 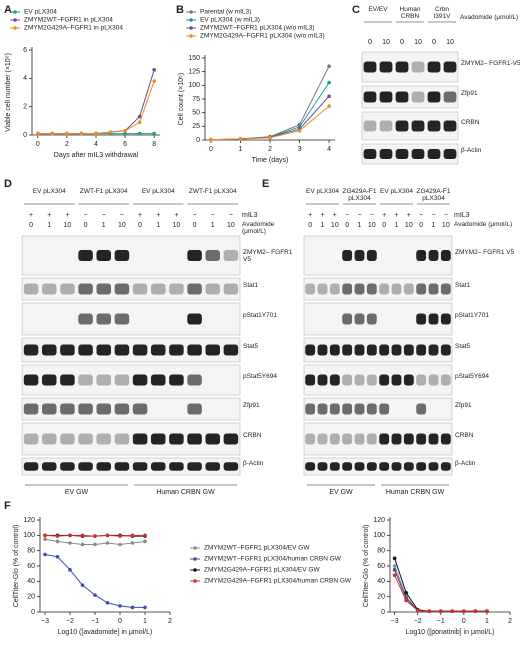 What do you see at coordinates (154, 144) in the screenshot?
I see `x-tick-label: 8` at bounding box center [154, 144].